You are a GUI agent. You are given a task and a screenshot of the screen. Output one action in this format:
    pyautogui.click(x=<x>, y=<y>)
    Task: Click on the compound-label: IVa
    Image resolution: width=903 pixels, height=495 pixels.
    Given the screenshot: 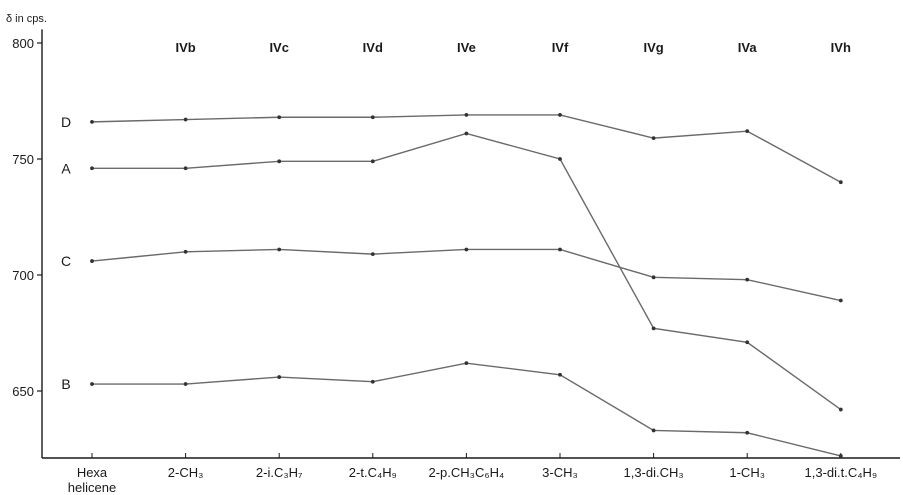 What is the action you would take?
    pyautogui.click(x=748, y=47)
    